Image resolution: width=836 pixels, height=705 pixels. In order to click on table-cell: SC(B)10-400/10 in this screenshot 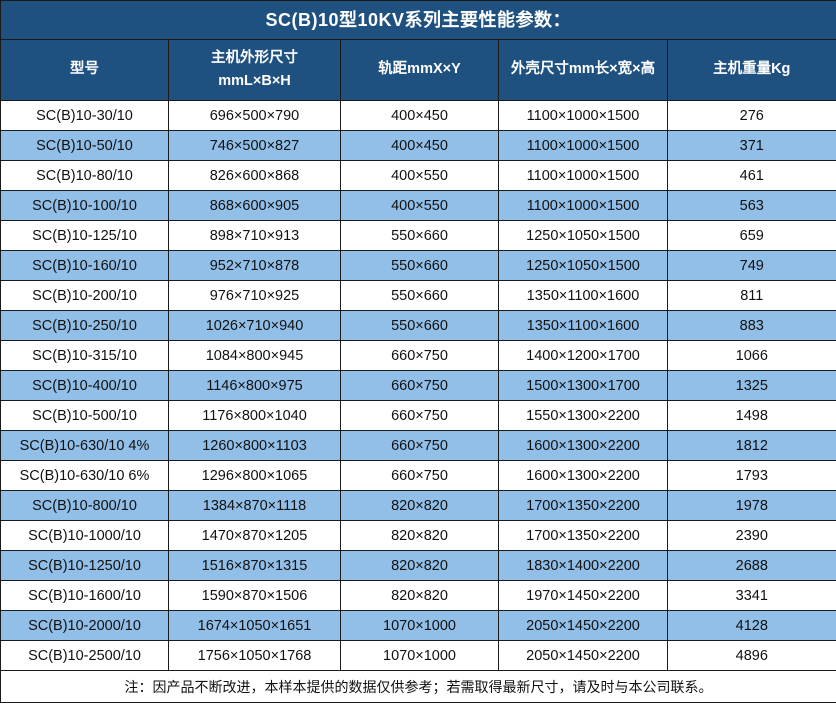, I will do `click(84, 385)`.